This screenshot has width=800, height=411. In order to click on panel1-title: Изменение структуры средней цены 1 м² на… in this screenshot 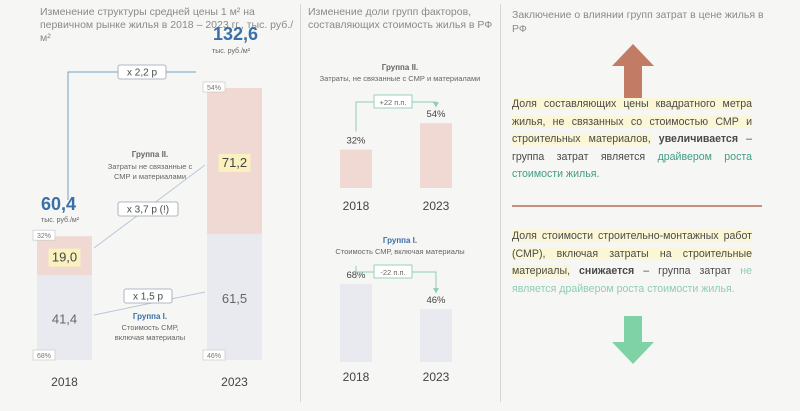, I will do `click(167, 25)`.